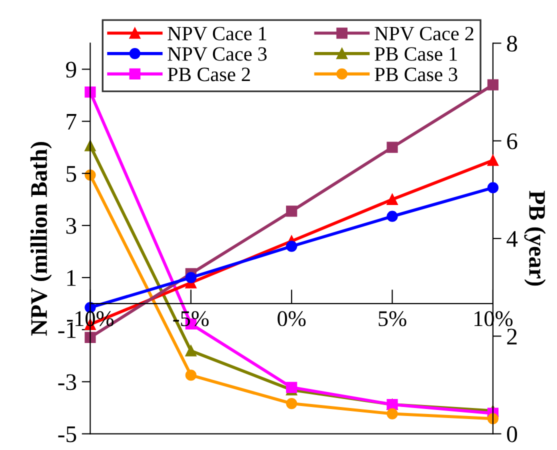 The height and width of the screenshot is (450, 557). I want to click on y2-tick-label: 2, so click(512, 336).